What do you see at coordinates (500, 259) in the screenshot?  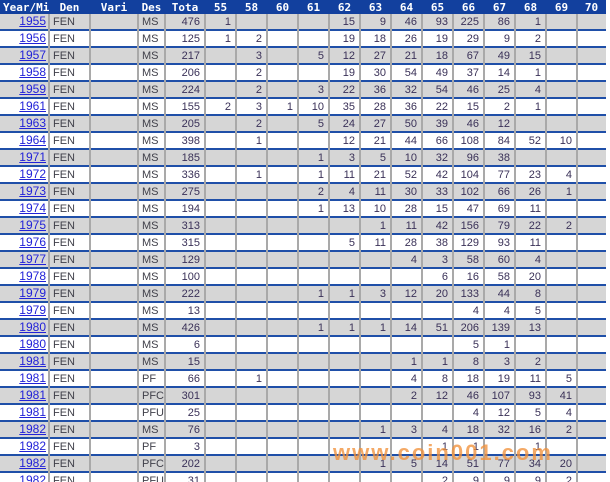 I see `count-cell: 60` at bounding box center [500, 259].